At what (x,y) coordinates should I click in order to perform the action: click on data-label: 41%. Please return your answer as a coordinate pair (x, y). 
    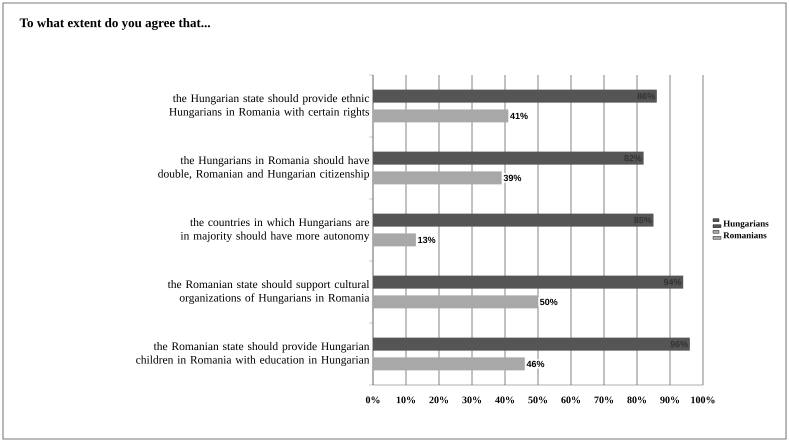
    Looking at the image, I should click on (519, 116).